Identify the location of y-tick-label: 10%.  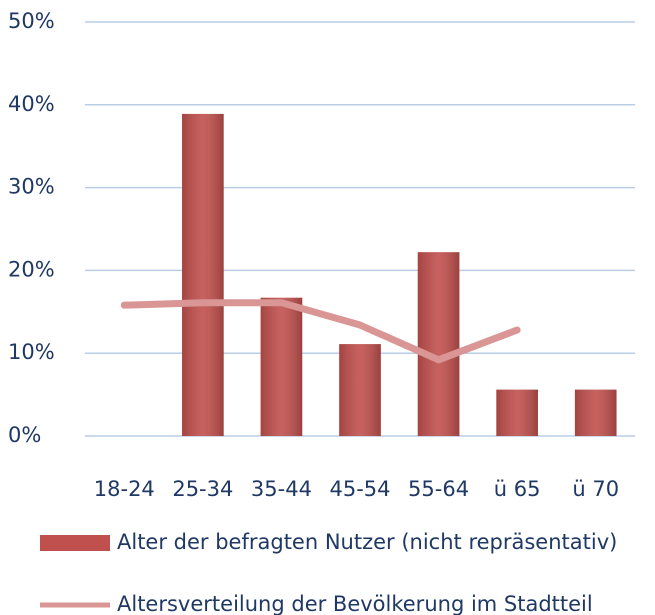
(31, 352).